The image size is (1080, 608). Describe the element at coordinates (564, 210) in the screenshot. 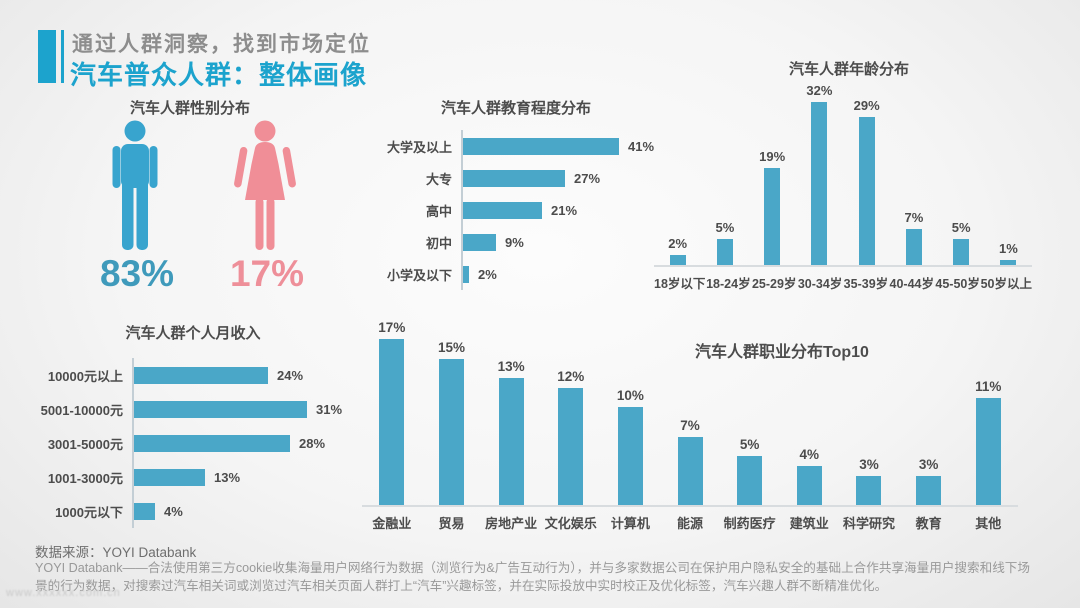

I see `value-label: 21%` at that location.